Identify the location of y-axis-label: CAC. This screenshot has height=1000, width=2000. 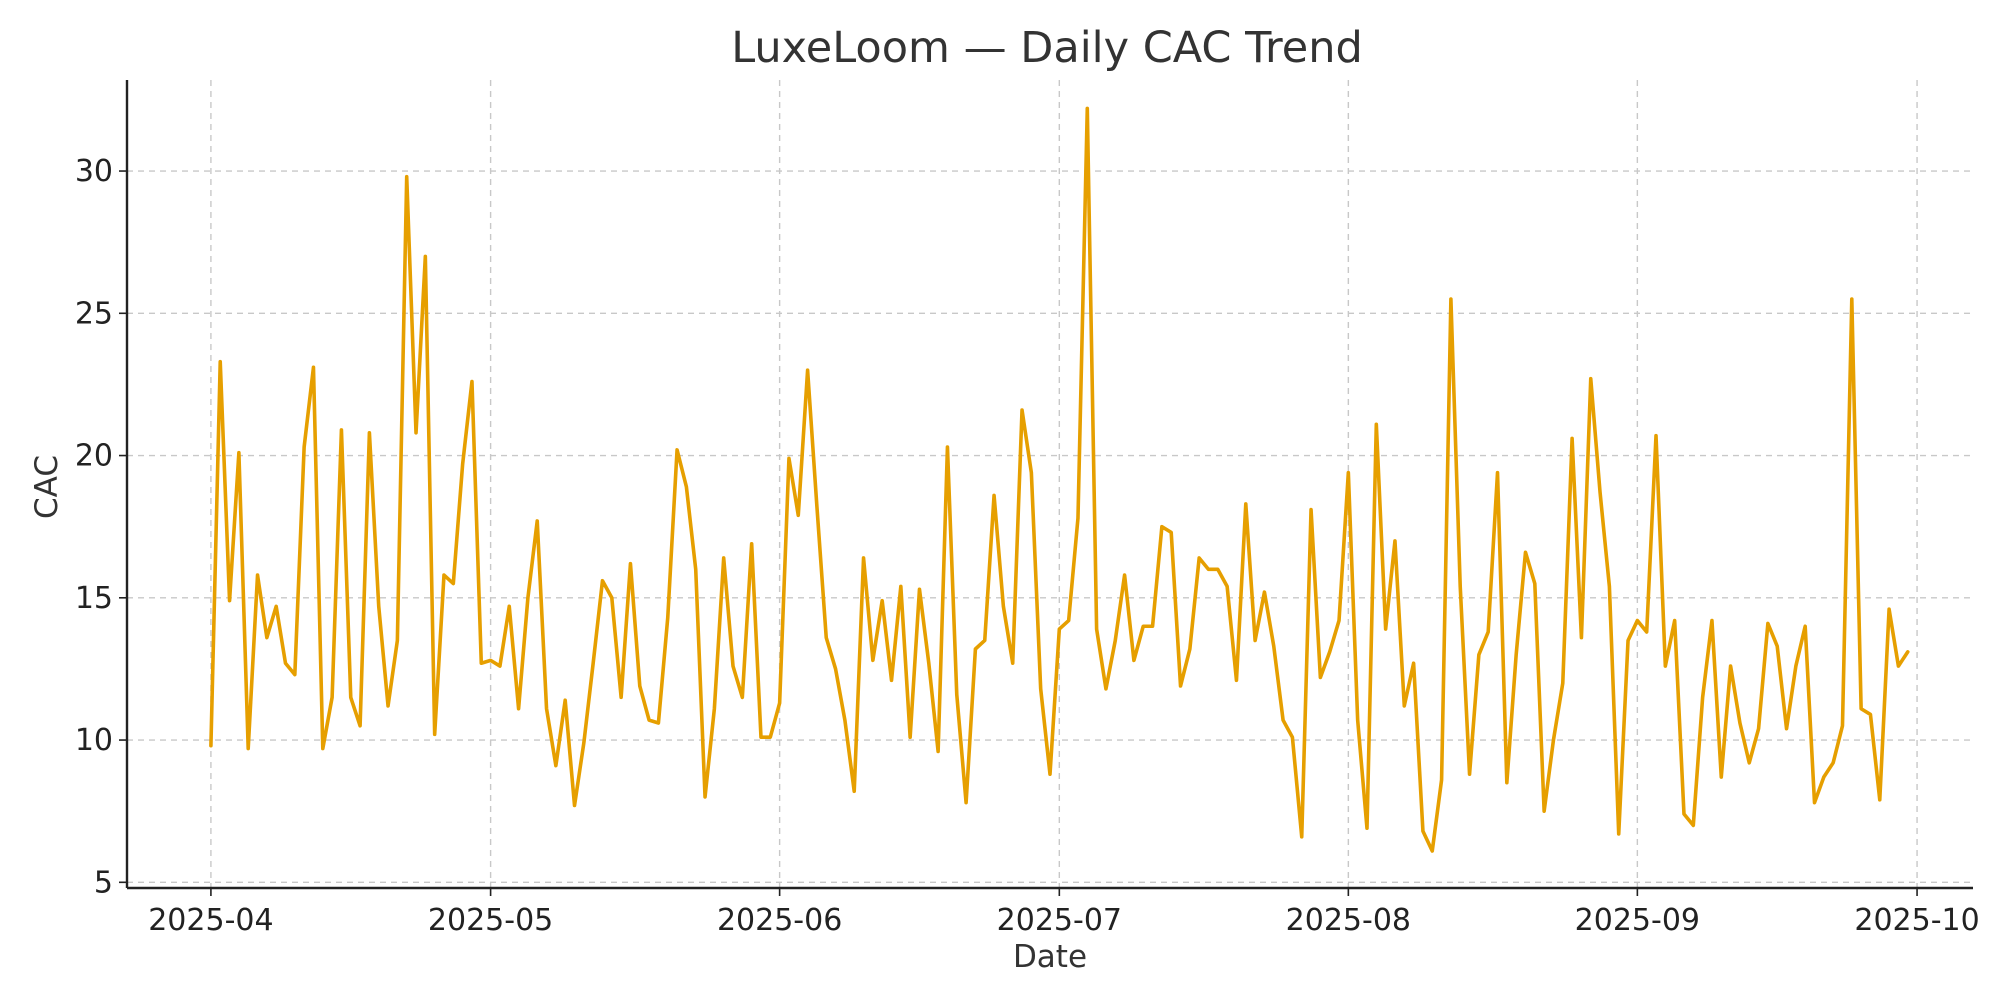
(47, 487).